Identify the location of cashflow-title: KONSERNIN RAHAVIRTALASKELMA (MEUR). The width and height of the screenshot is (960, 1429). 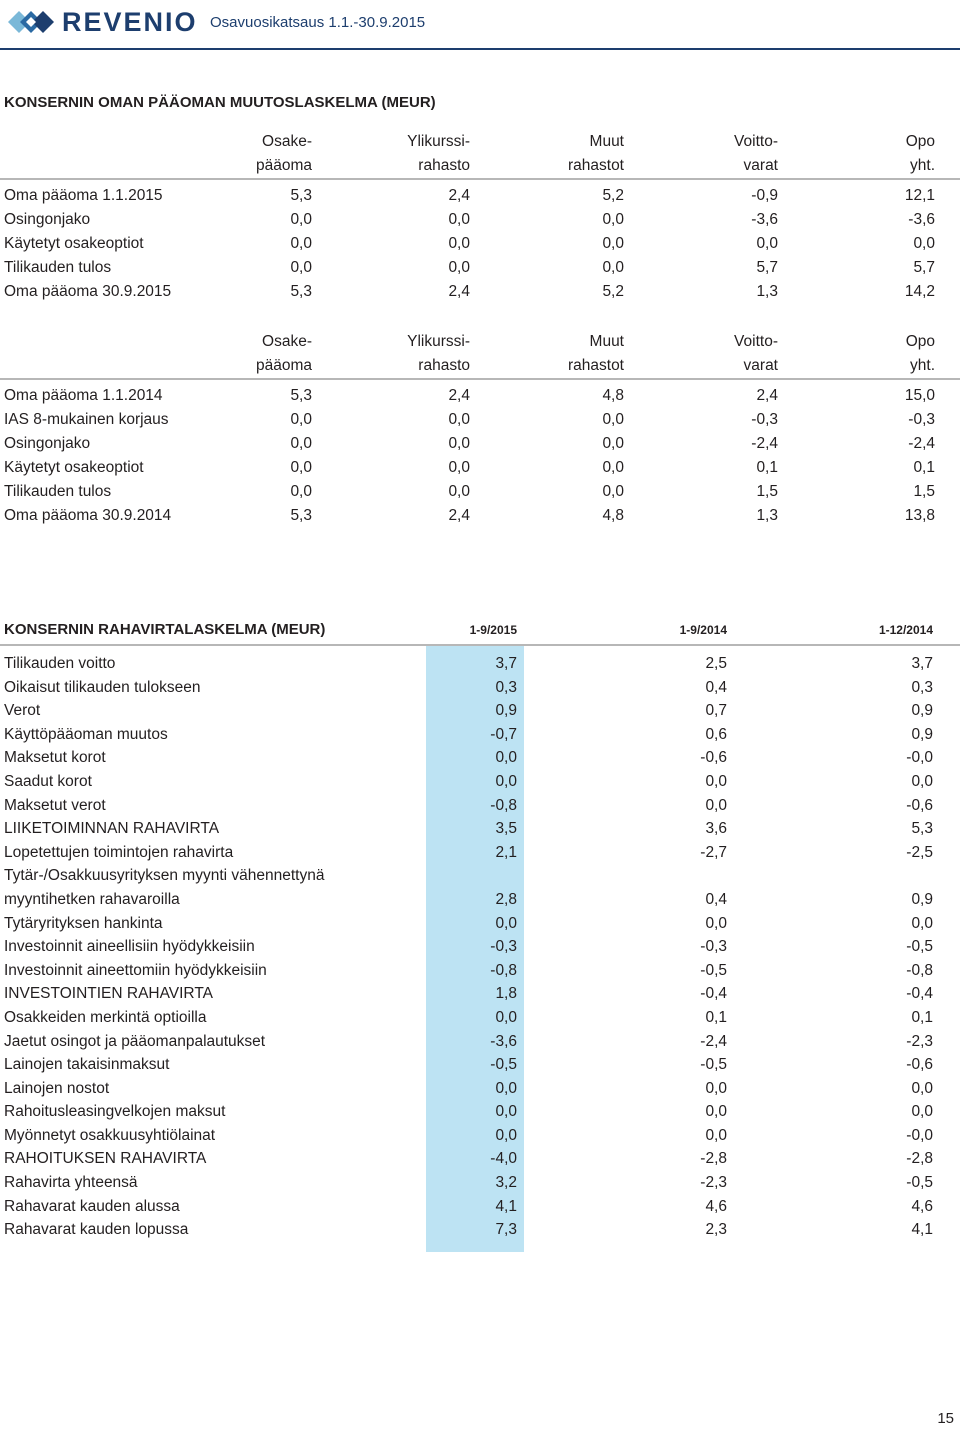
(165, 629).